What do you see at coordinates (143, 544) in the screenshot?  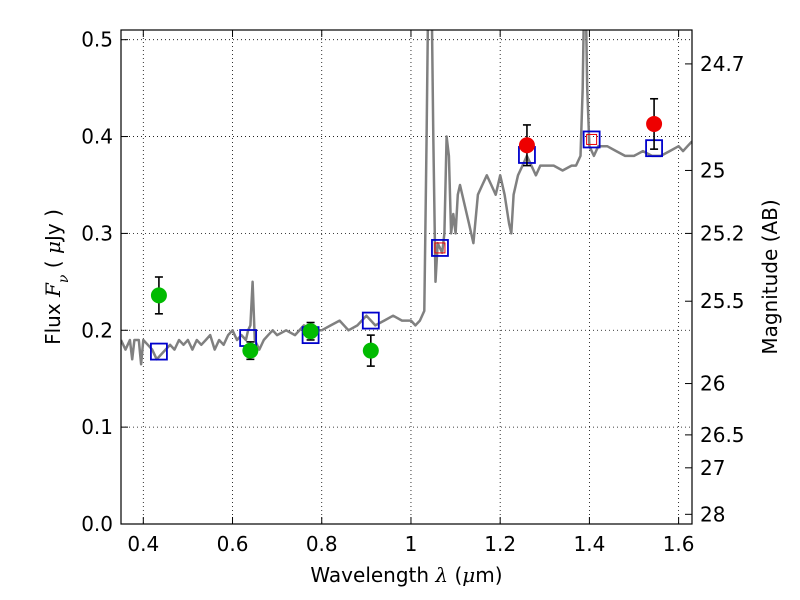 I see `x-tick-label: 0.4` at bounding box center [143, 544].